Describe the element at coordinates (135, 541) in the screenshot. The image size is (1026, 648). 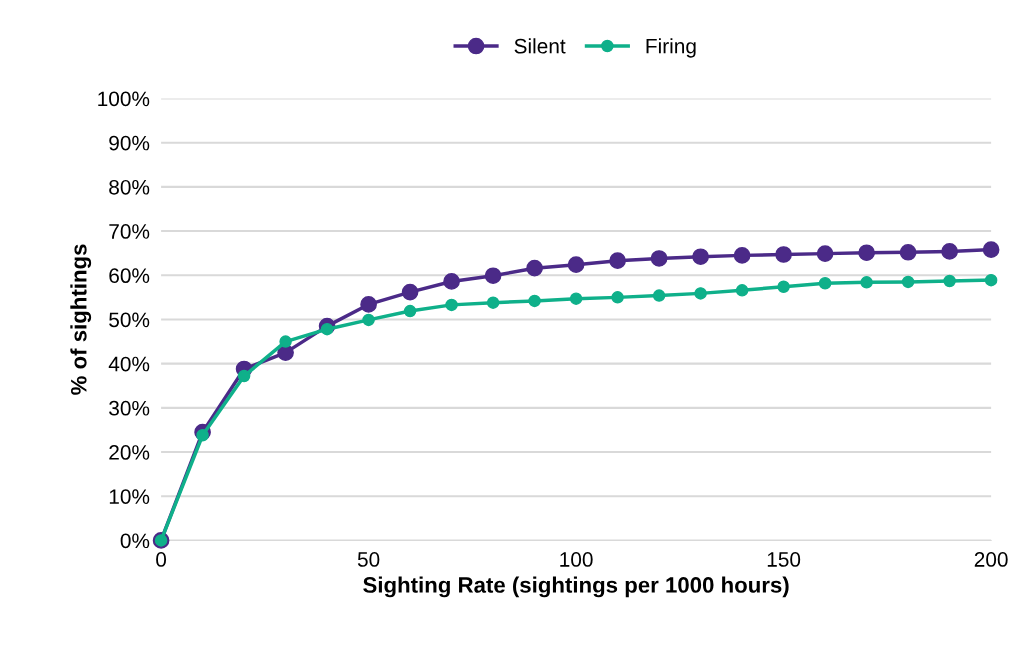
I see `y-tick-label: 0%` at that location.